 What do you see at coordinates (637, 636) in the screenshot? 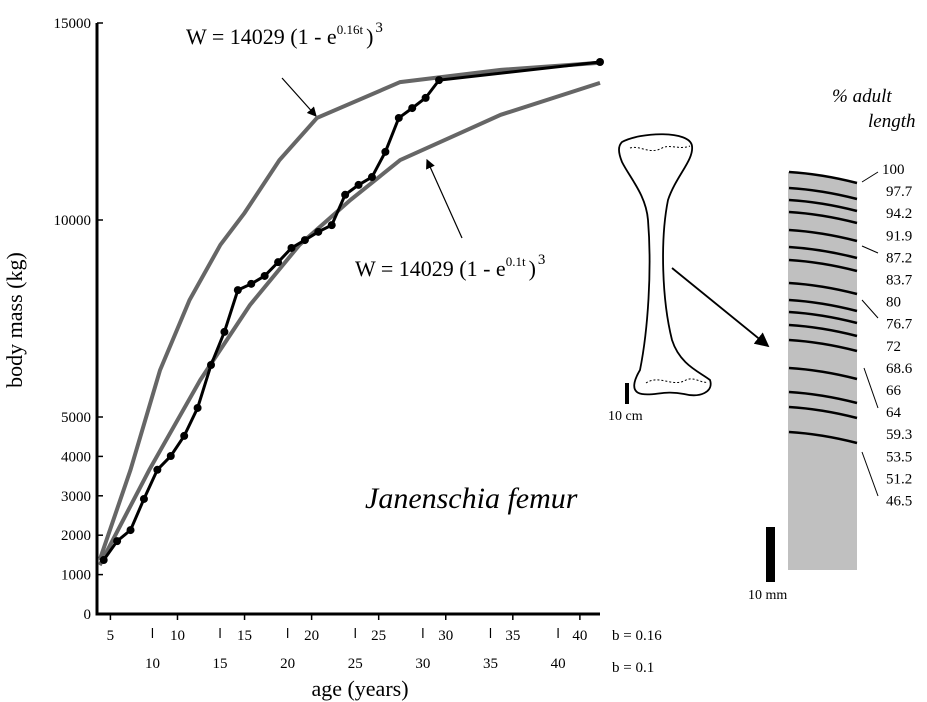
I see `x-axis-label: b = 0.16` at bounding box center [637, 636].